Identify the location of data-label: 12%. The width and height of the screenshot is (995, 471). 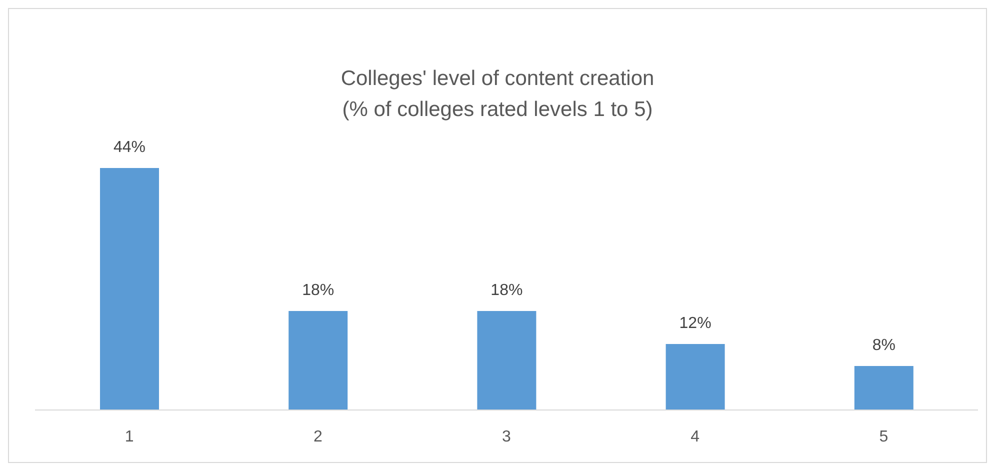
(695, 323).